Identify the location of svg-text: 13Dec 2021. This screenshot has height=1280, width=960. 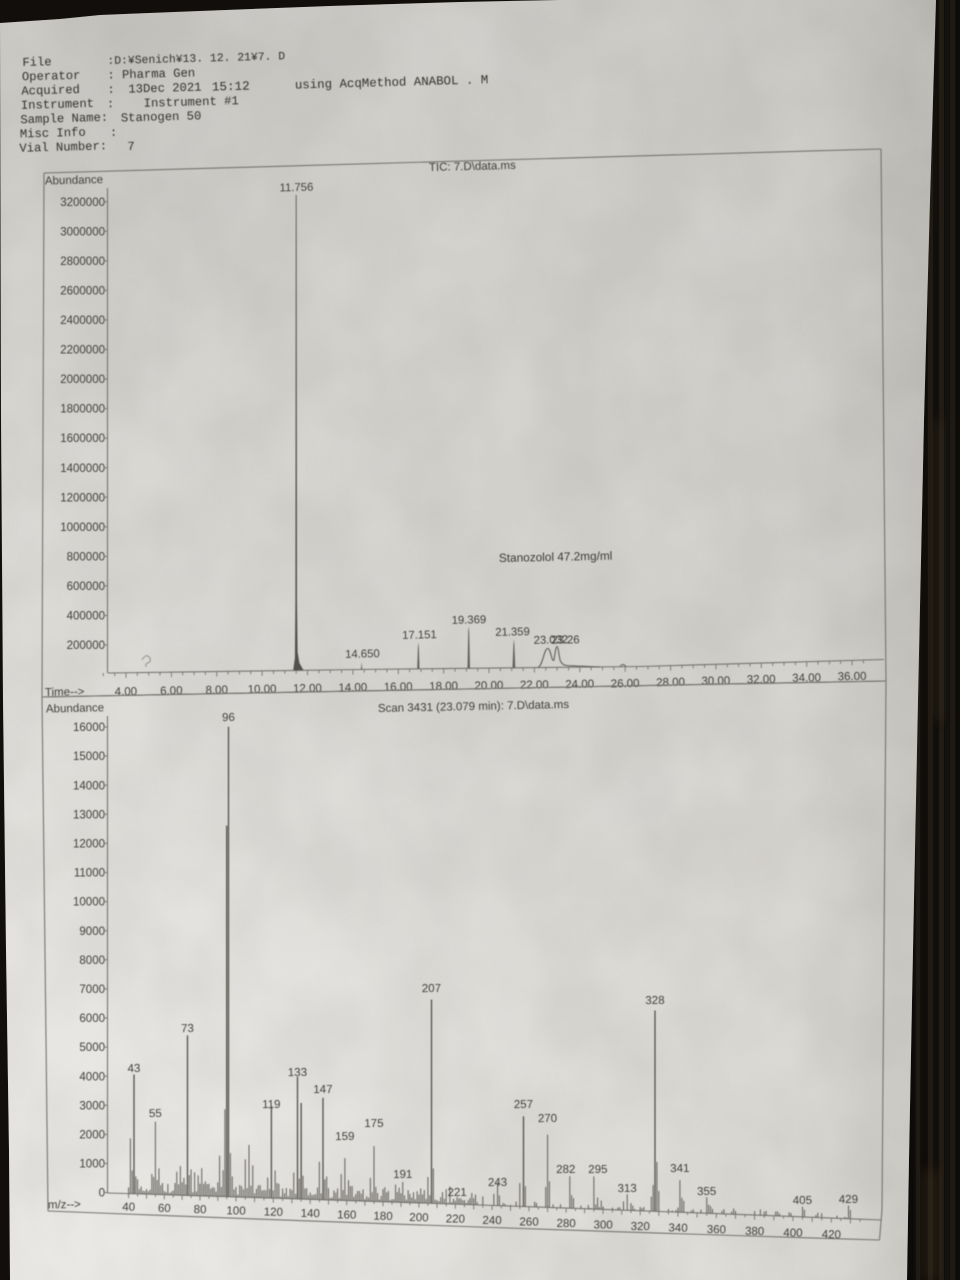
(165, 89).